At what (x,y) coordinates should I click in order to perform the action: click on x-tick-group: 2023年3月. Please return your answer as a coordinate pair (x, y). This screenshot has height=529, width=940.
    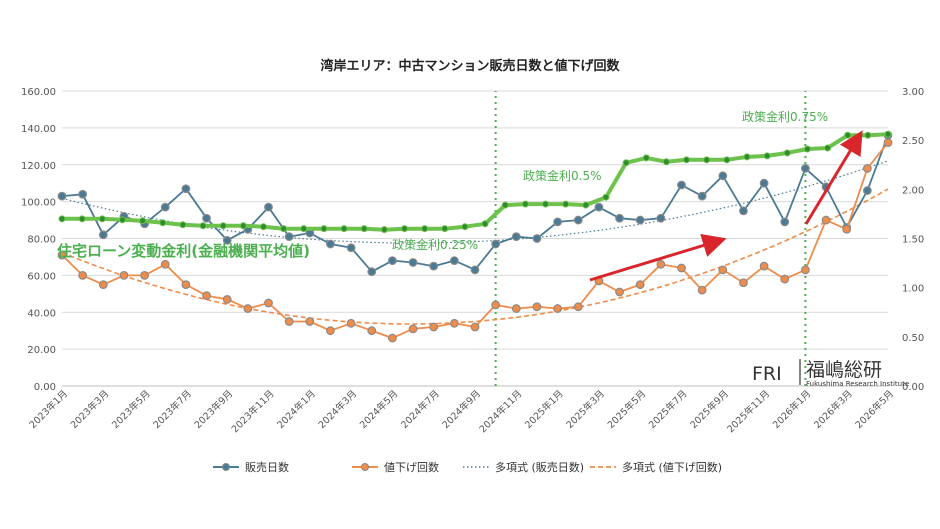
    Looking at the image, I should click on (89, 409).